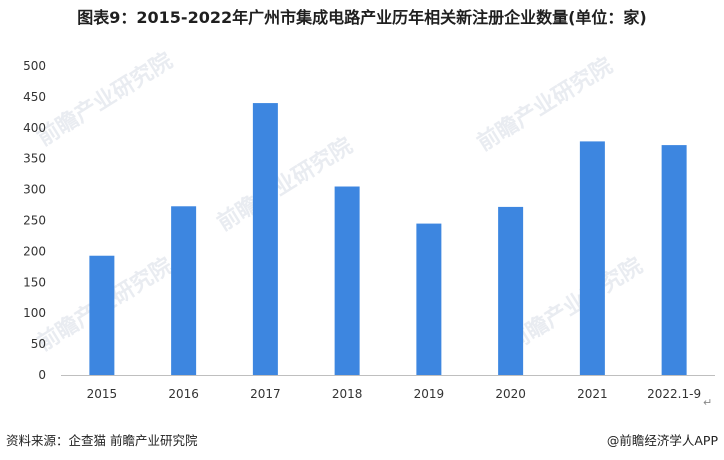 The image size is (724, 460). Describe the element at coordinates (34, 159) in the screenshot. I see `y-tick-label: 350` at that location.